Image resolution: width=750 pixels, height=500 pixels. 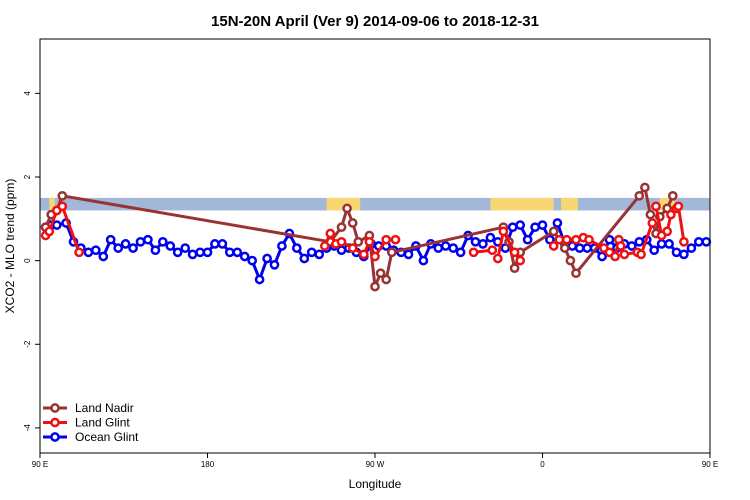 I want to click on x-tick-label: 90 E, so click(x=710, y=464).